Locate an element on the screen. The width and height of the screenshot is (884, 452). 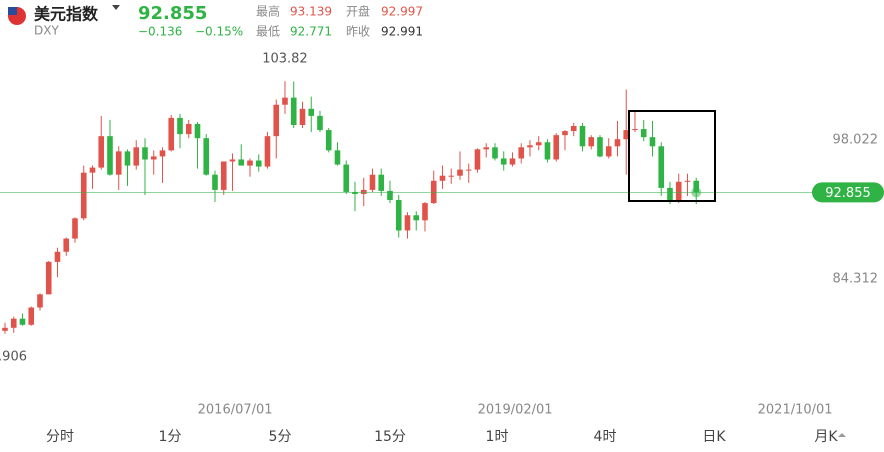
x-tick-label: 2021/10/01 is located at coordinates (795, 410).